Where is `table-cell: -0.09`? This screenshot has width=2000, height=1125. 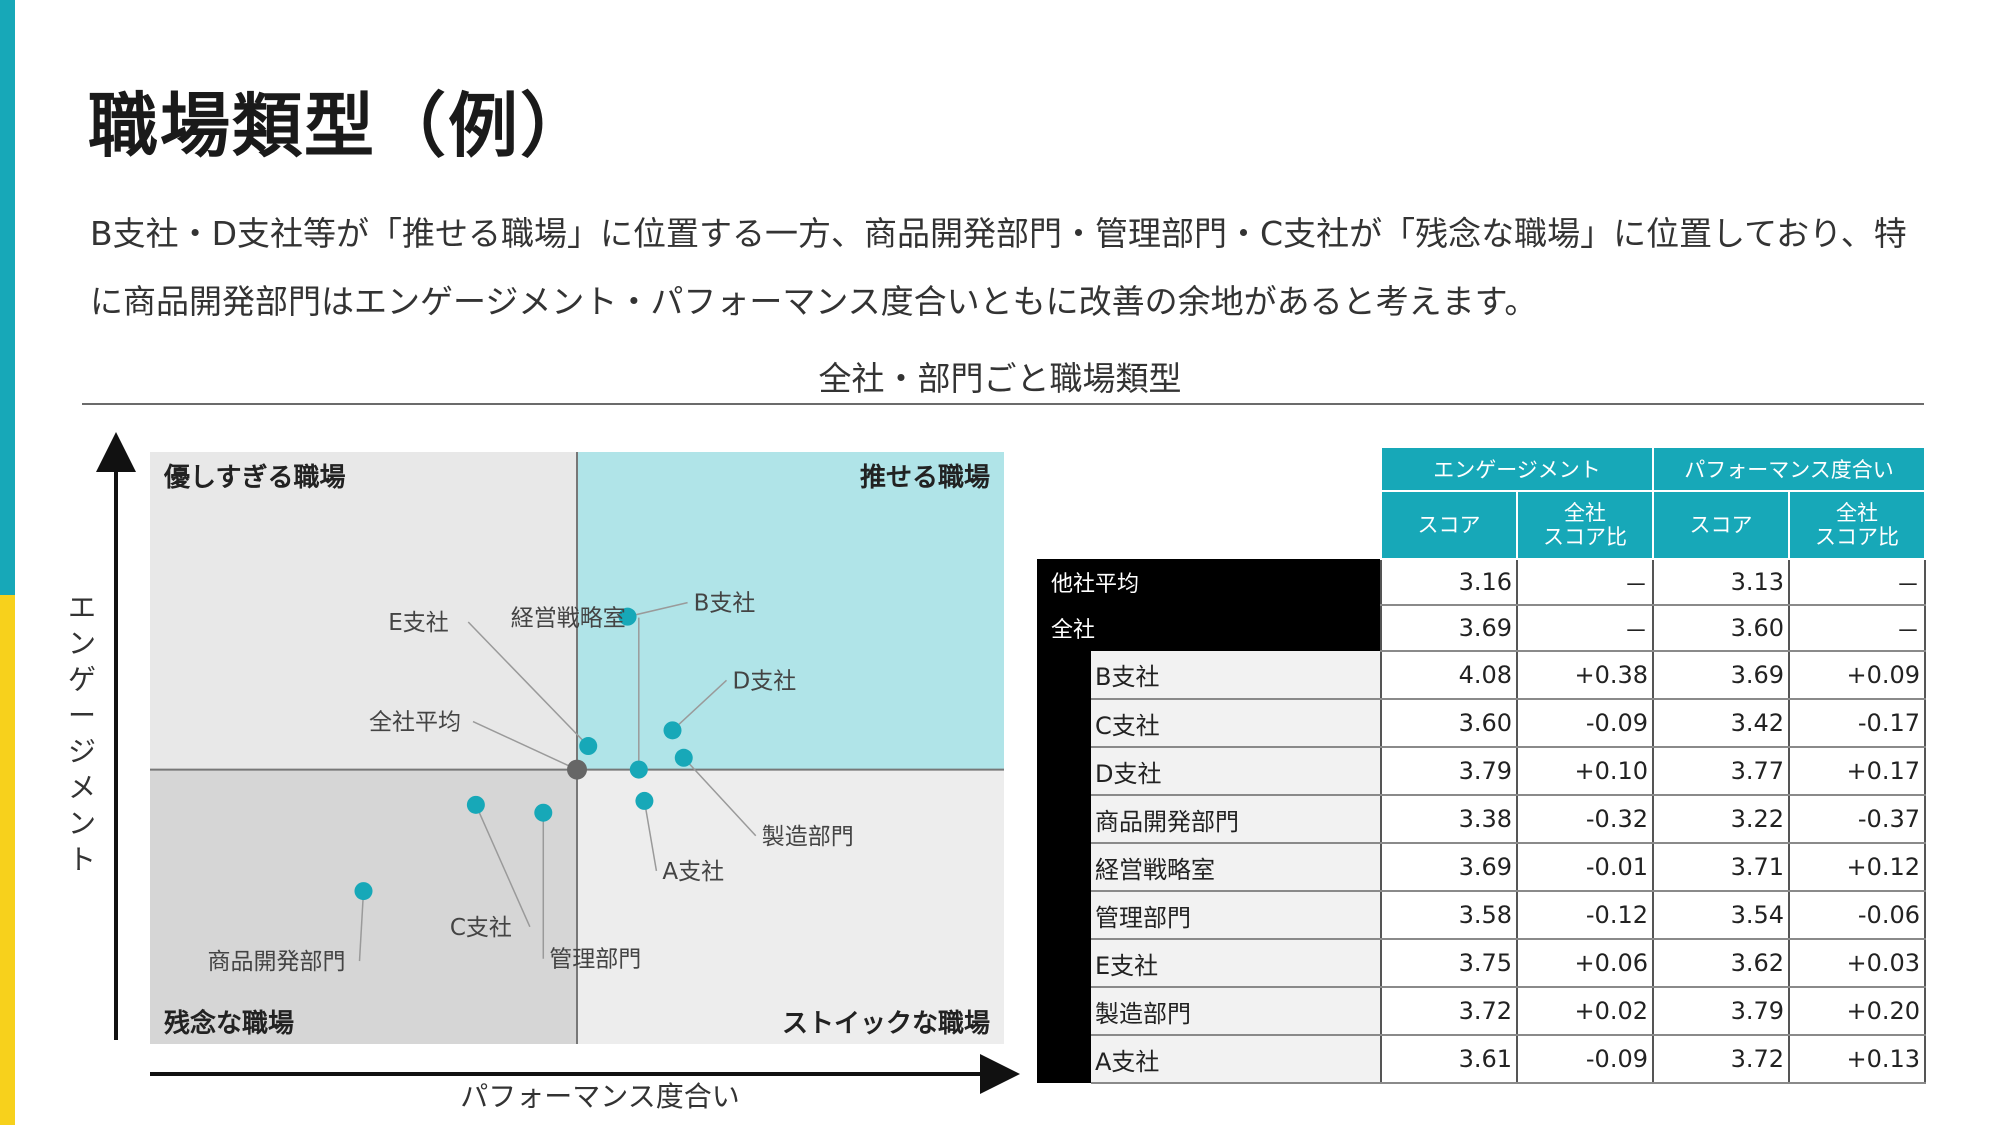 table-cell: -0.09 is located at coordinates (1585, 723).